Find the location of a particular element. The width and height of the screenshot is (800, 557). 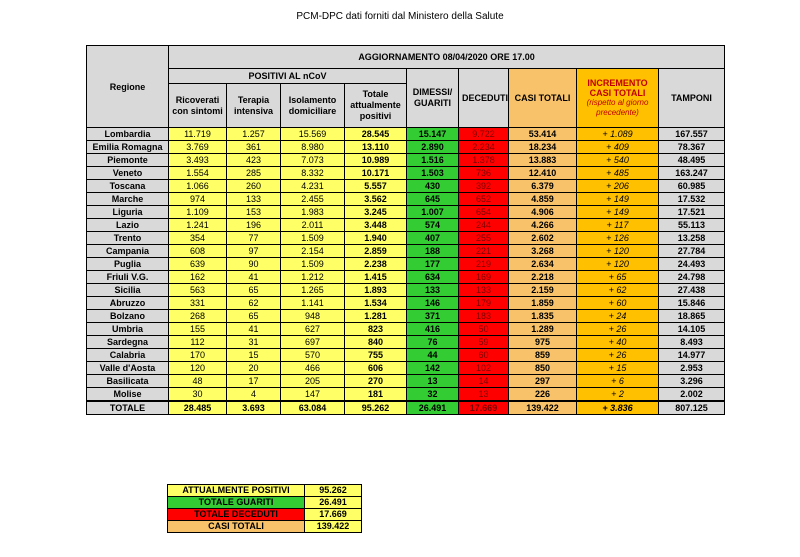

cell-terapia: 77 is located at coordinates (253, 238).